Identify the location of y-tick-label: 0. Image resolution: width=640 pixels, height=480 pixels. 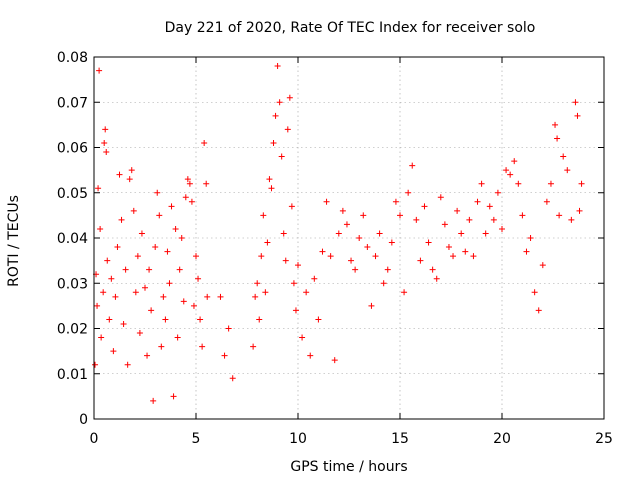
(83, 420).